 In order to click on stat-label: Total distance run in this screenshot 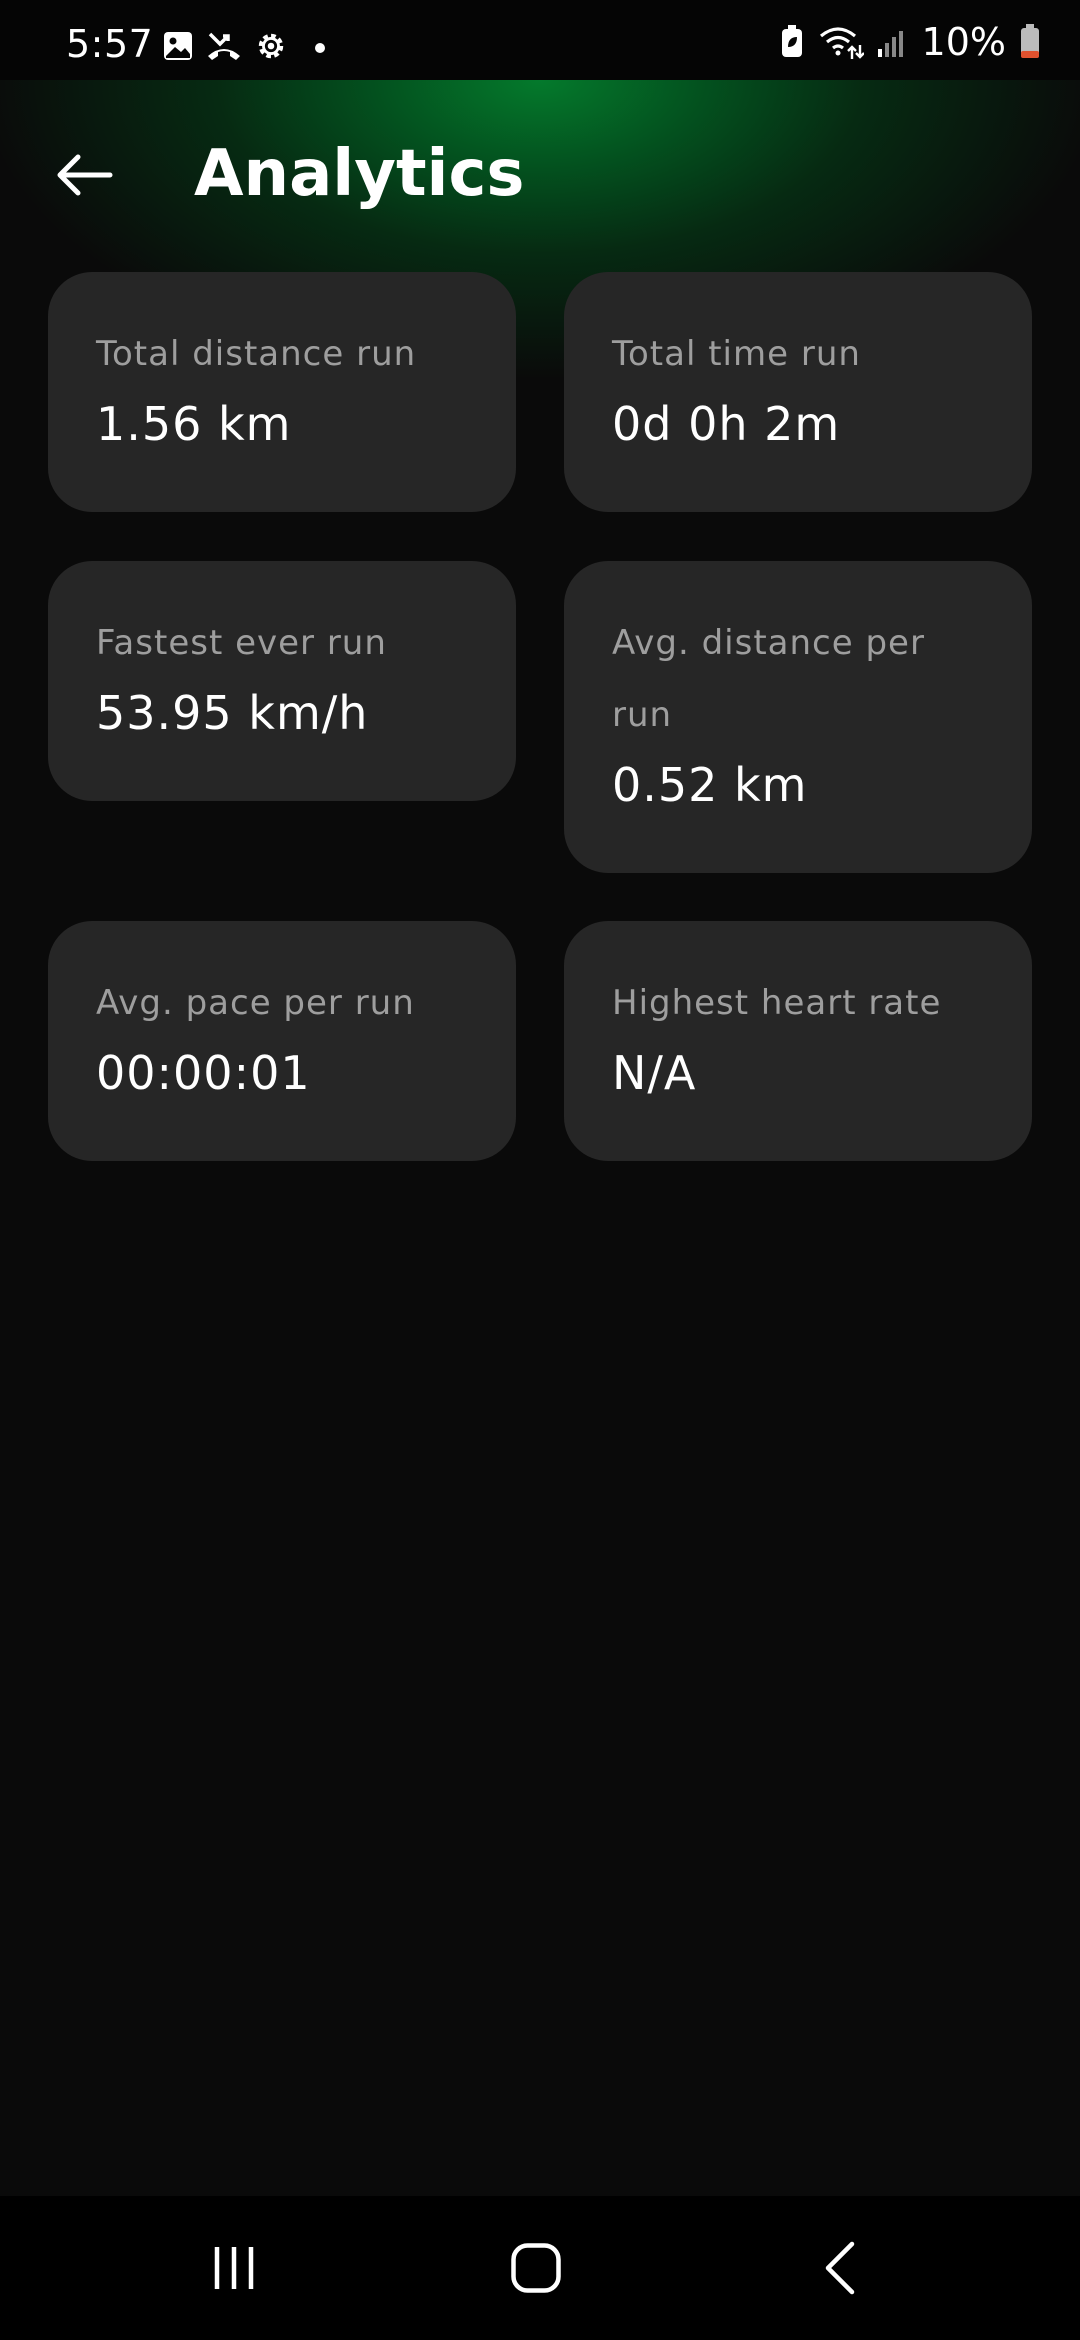, I will do `click(256, 354)`.